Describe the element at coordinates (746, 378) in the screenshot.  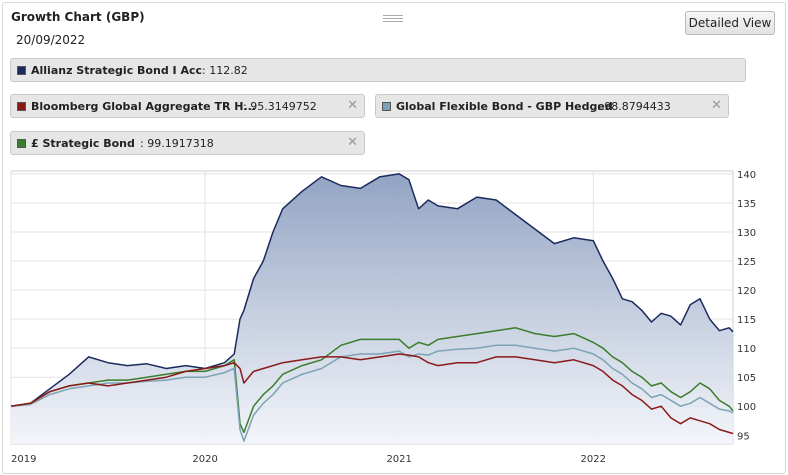
I see `y-tick-label: 105` at that location.